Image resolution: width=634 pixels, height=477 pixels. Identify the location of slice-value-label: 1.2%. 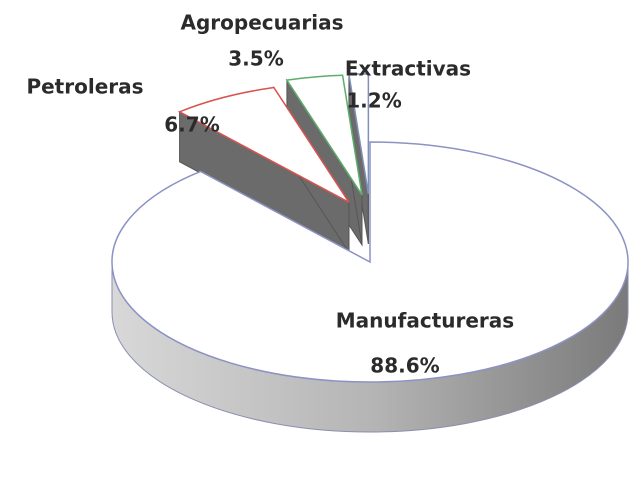
(373, 101).